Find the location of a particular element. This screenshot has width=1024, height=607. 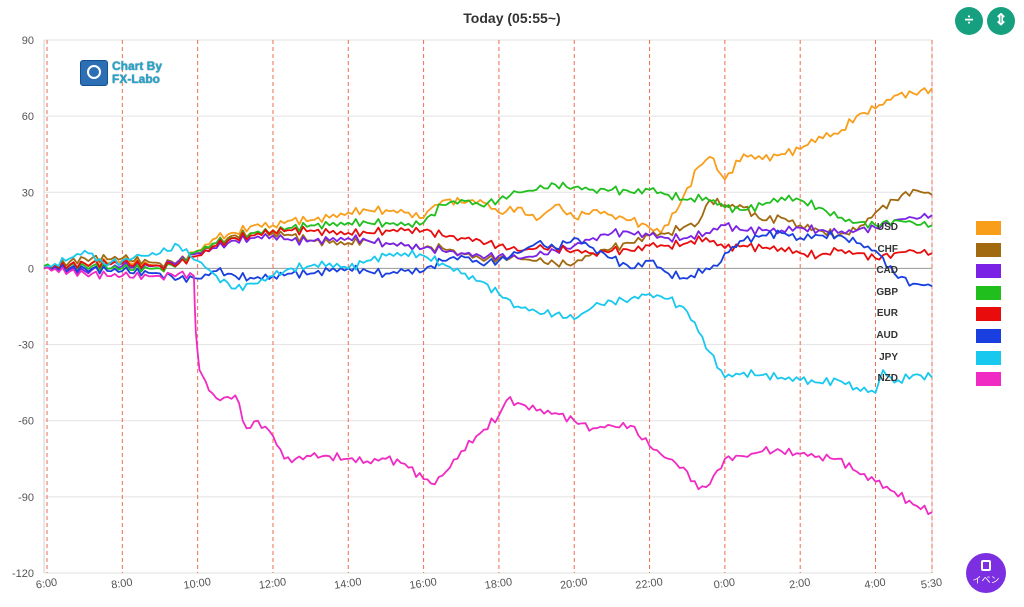

x-tick-label: 0:00 is located at coordinates (724, 584).